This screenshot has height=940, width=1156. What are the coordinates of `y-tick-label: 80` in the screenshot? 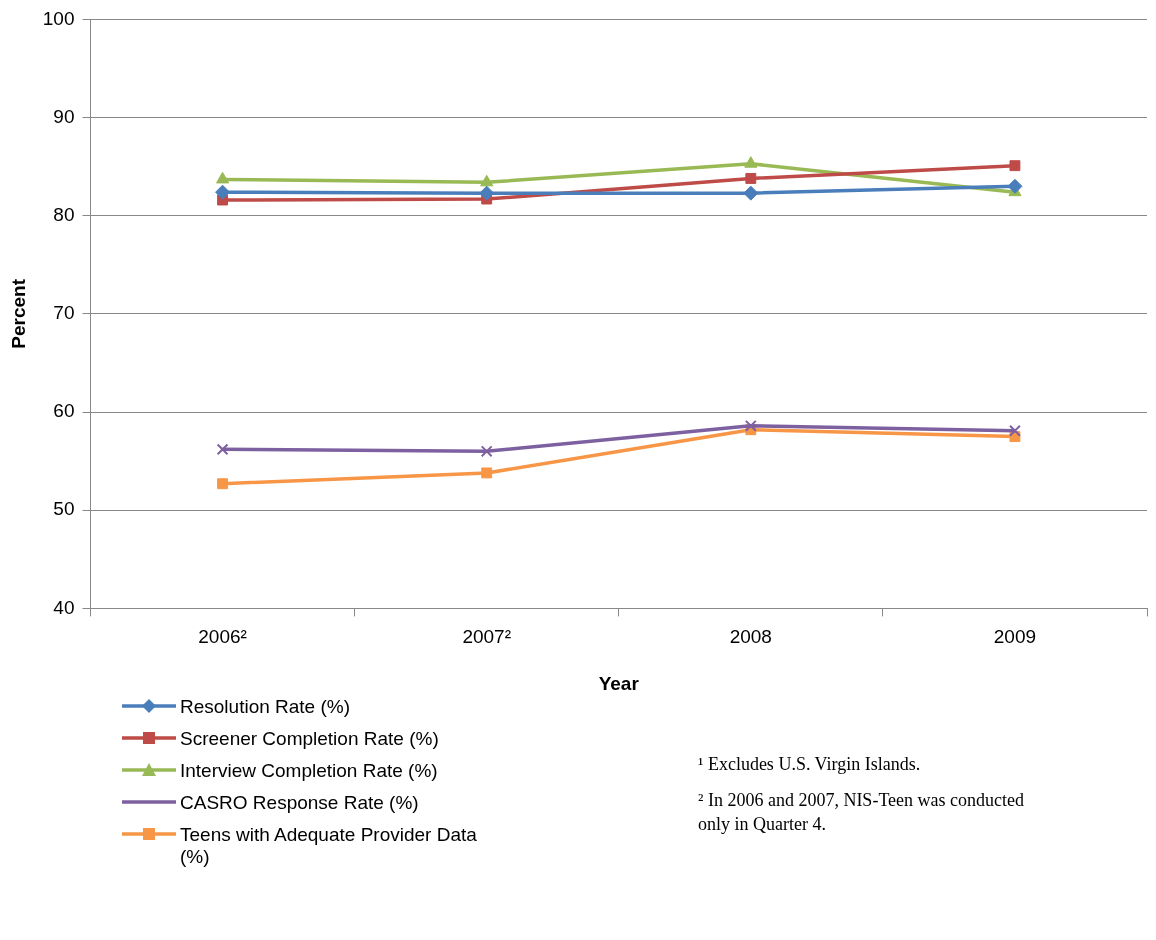 It's located at (64, 214).